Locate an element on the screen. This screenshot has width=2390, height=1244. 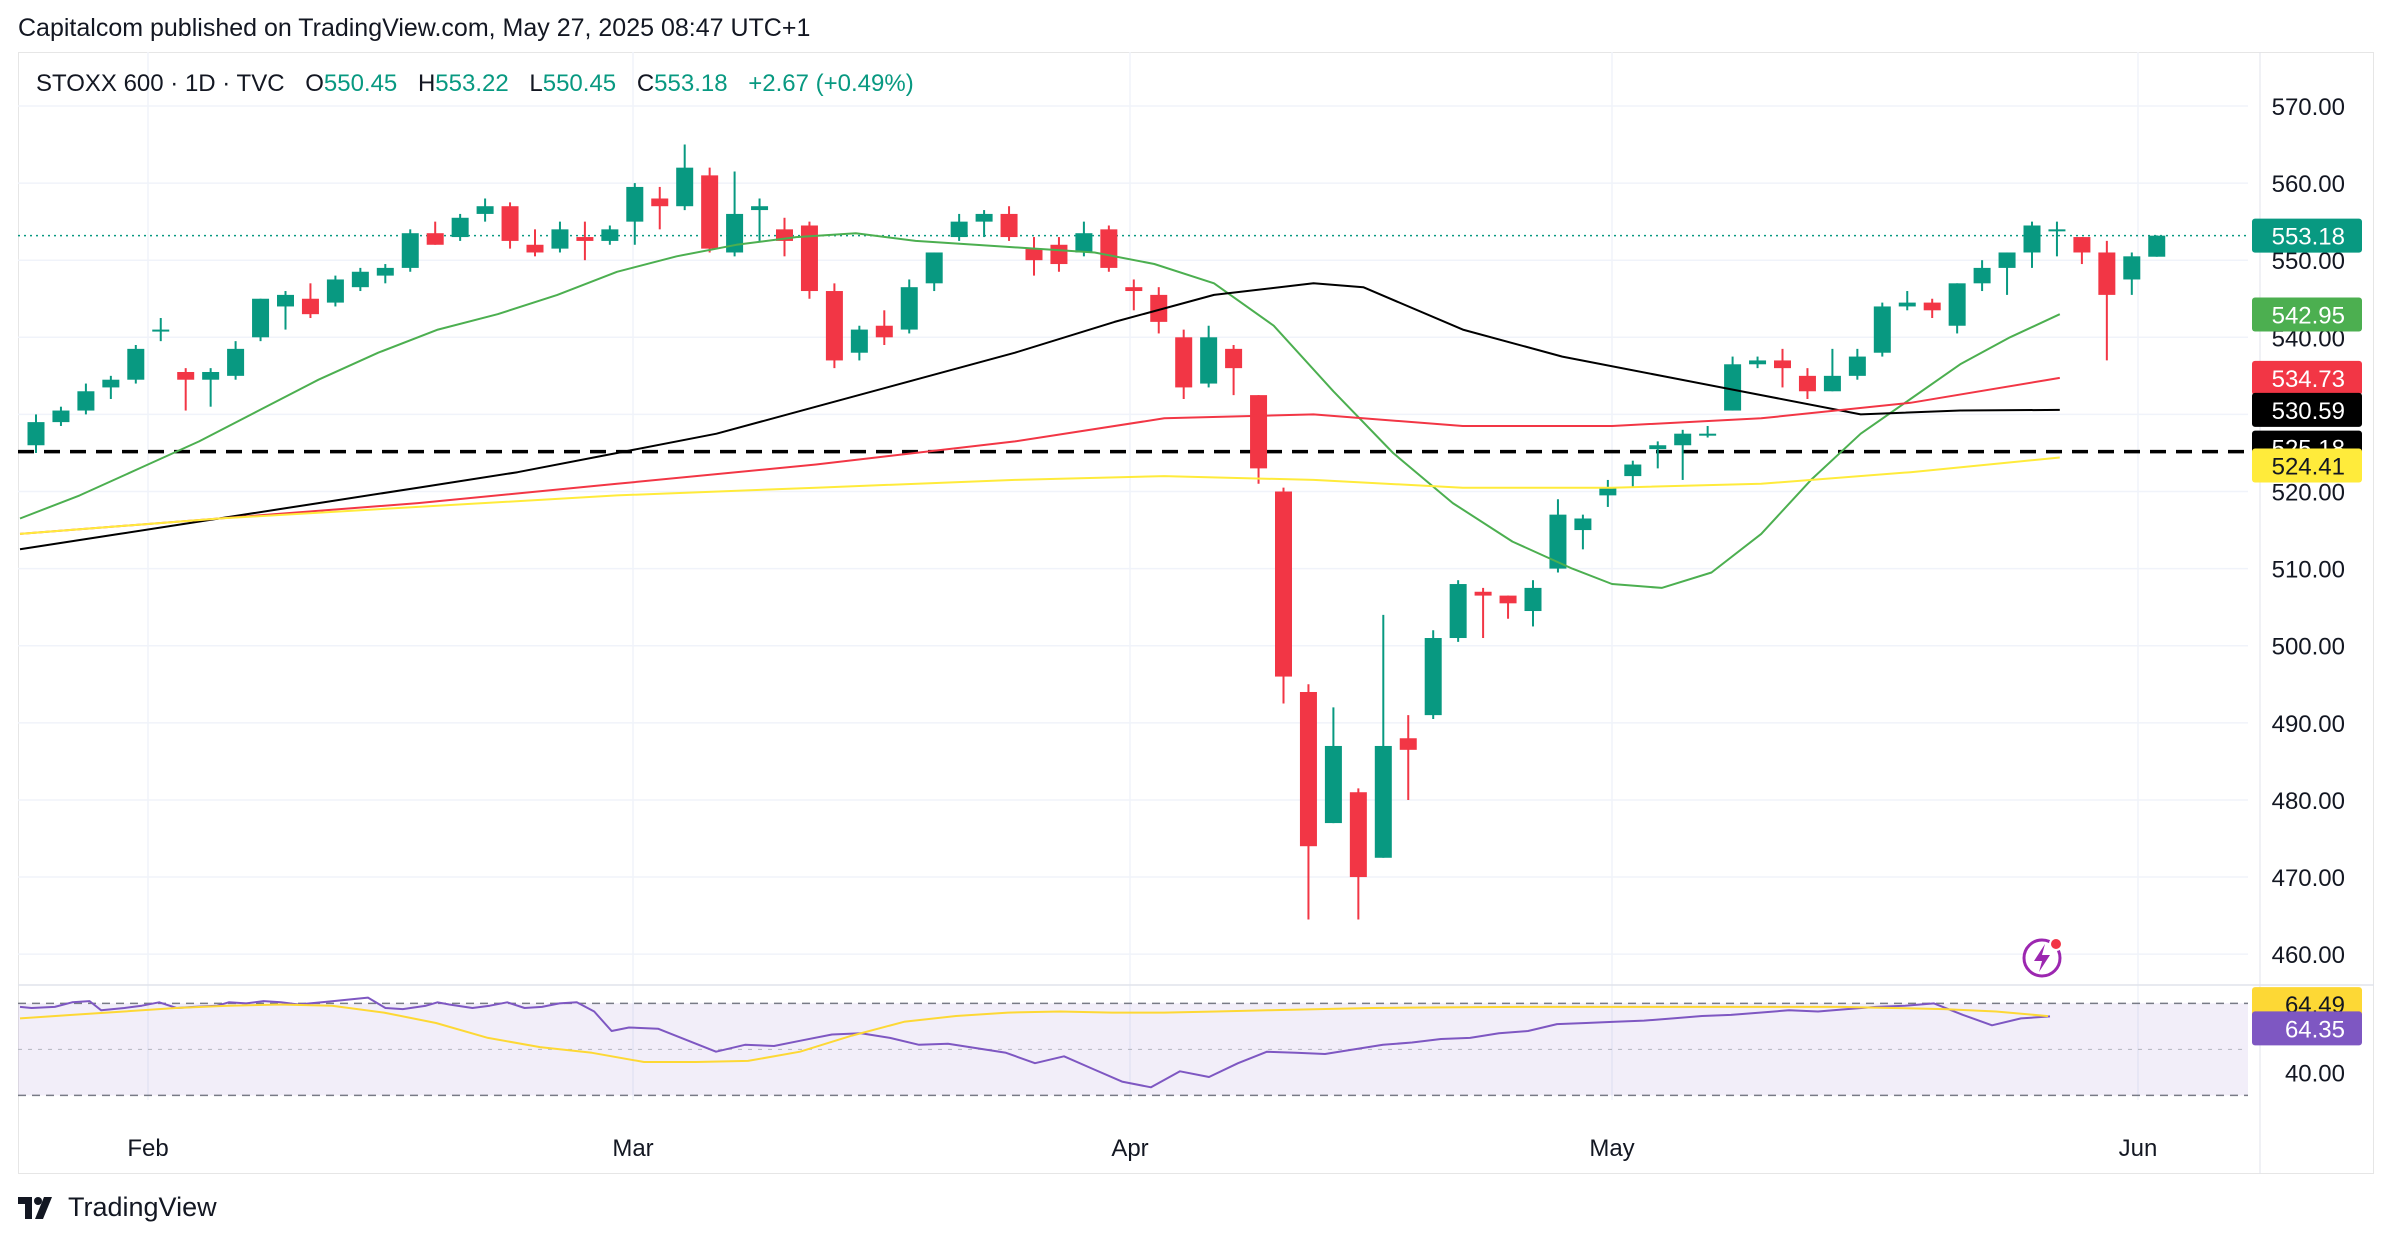
price-tag-text: 542.95 is located at coordinates (2308, 316).